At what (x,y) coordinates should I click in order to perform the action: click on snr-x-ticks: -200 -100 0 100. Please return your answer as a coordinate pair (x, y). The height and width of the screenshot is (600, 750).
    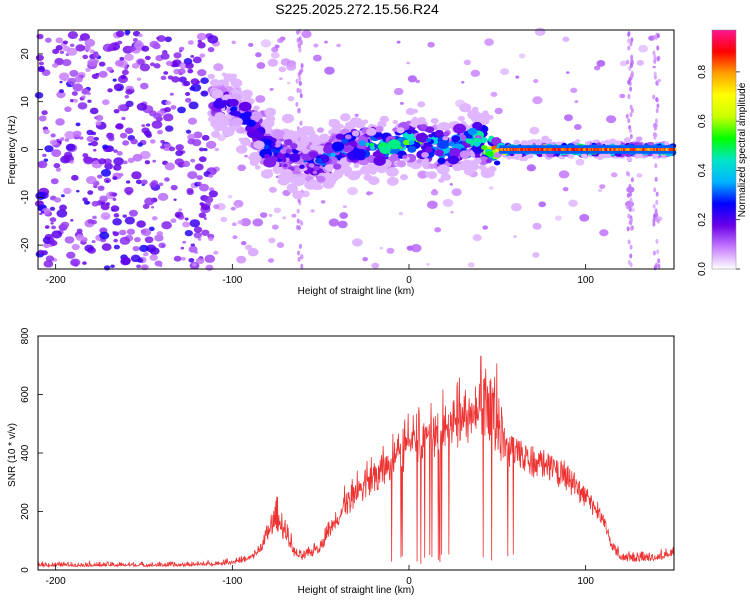
    Looking at the image, I should click on (320, 576).